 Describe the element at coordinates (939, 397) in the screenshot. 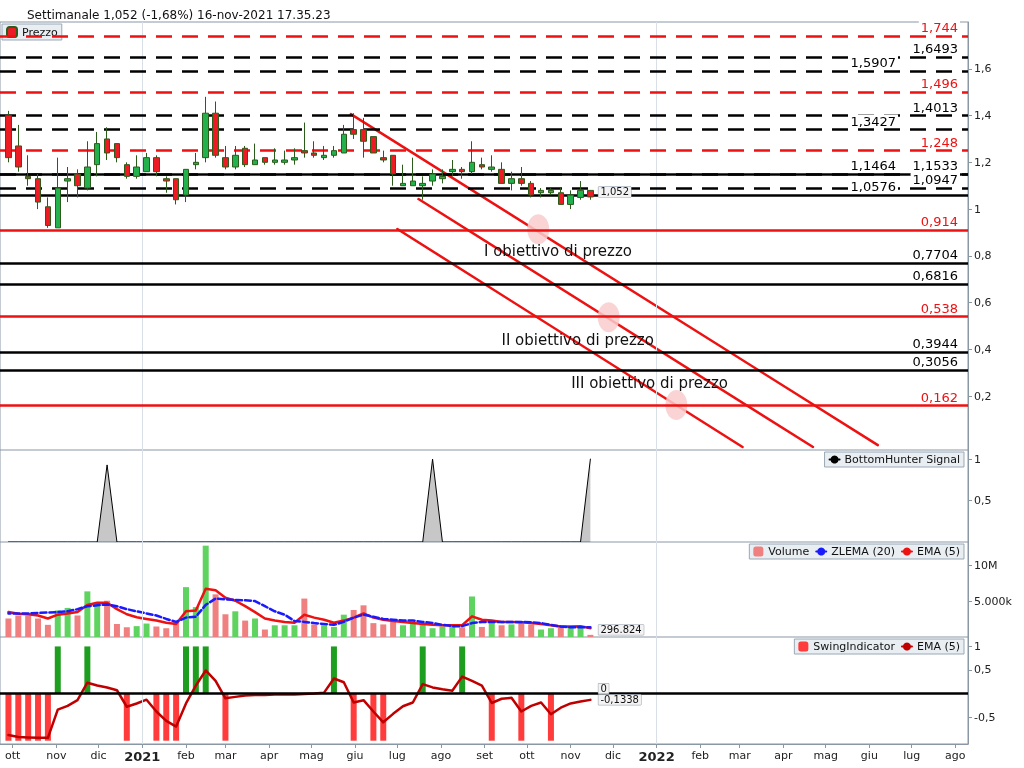

I see `ref-line-label: 0,162` at that location.